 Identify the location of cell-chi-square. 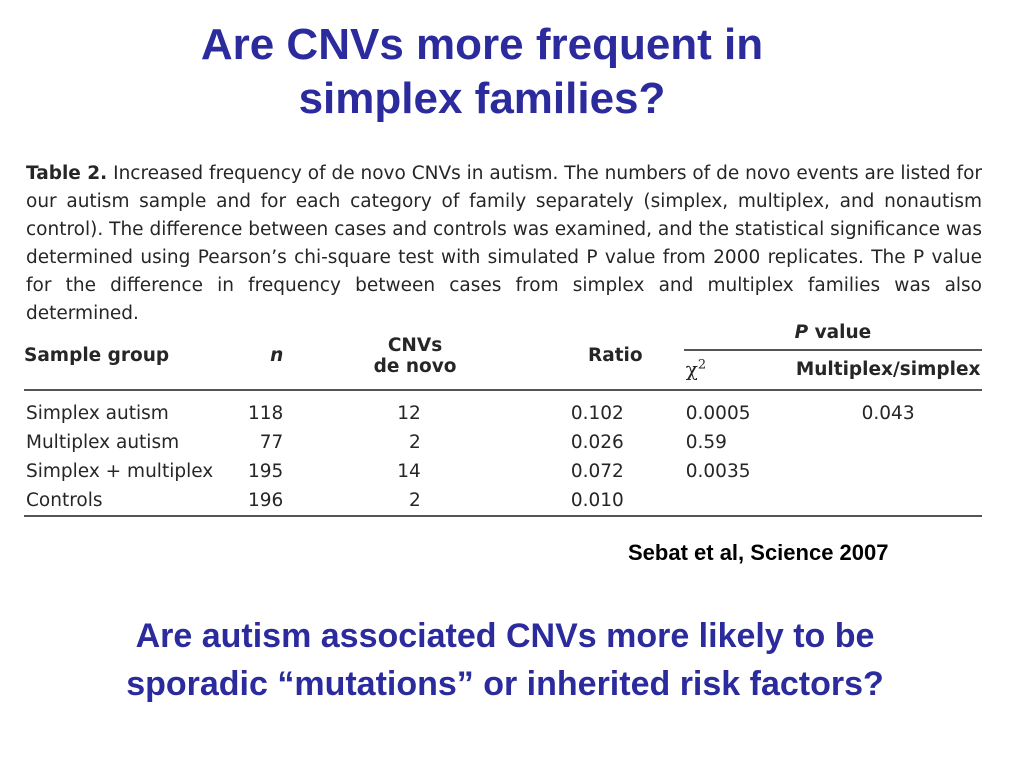
(739, 501).